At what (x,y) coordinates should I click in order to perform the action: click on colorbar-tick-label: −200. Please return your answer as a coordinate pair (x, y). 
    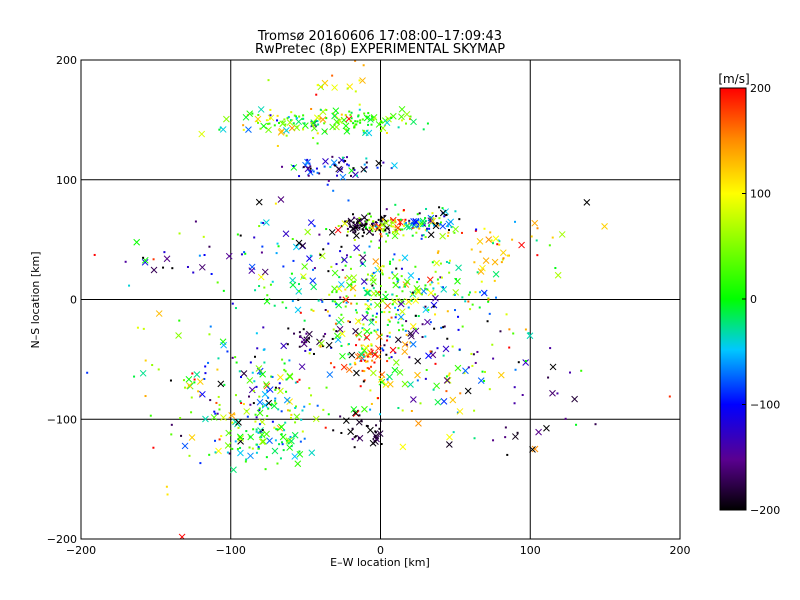
    Looking at the image, I should click on (765, 510).